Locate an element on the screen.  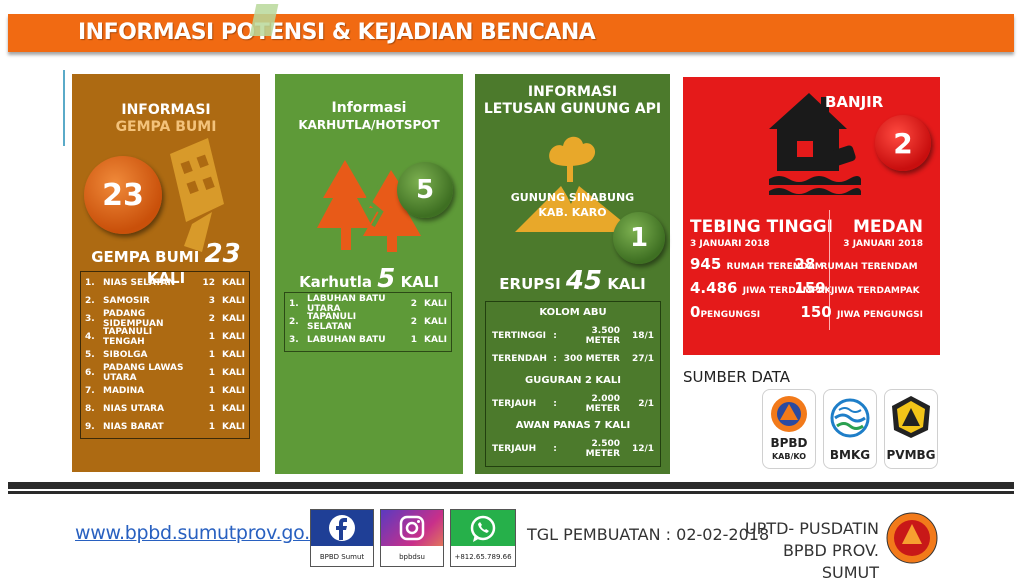
gempa-row: 3. PADANG SIDEMPUAN 2 KALI is located at coordinates (165, 319).